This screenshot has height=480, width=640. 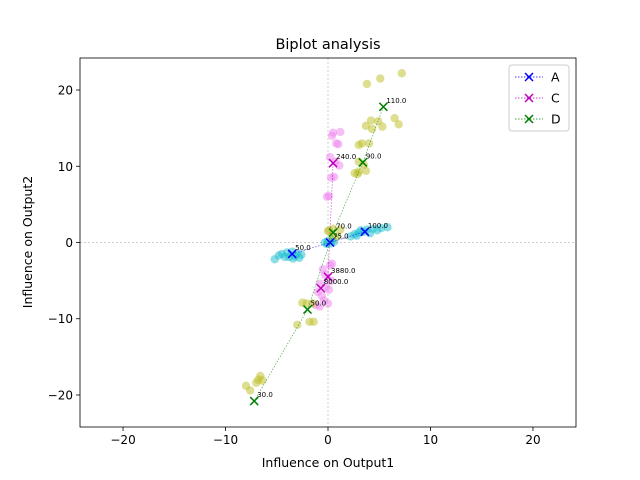 What do you see at coordinates (303, 248) in the screenshot?
I see `centroid-label-a: 50.0` at bounding box center [303, 248].